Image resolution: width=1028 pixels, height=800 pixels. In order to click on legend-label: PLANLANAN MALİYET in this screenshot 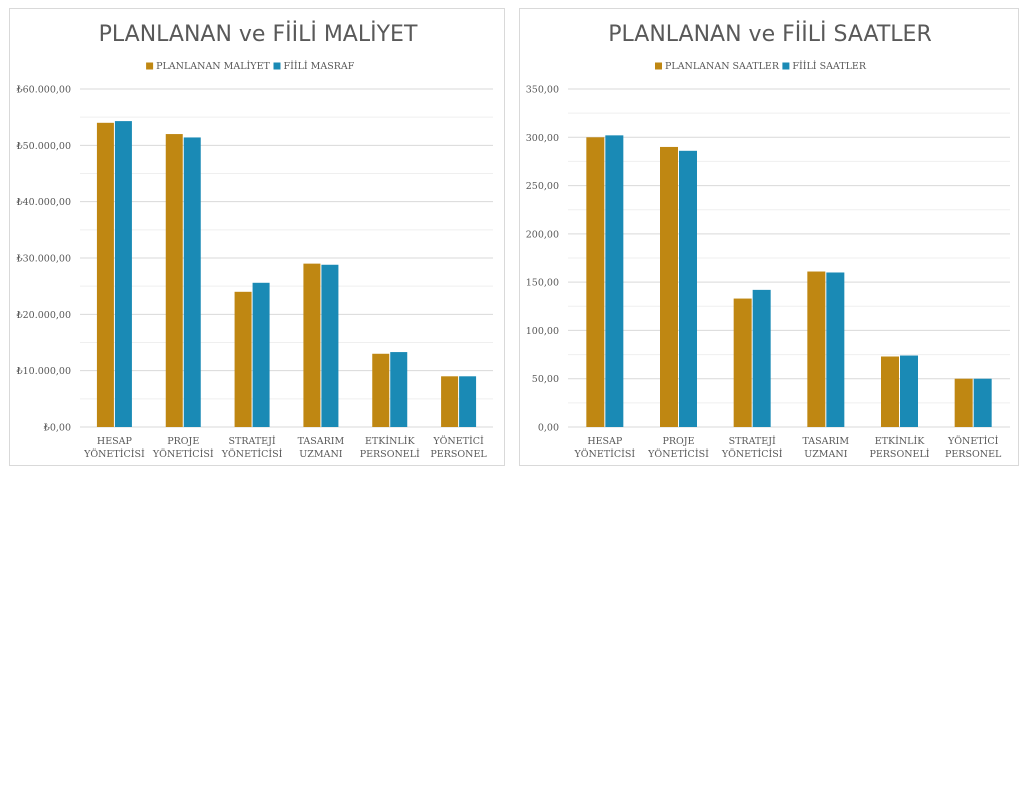, I will do `click(213, 66)`.